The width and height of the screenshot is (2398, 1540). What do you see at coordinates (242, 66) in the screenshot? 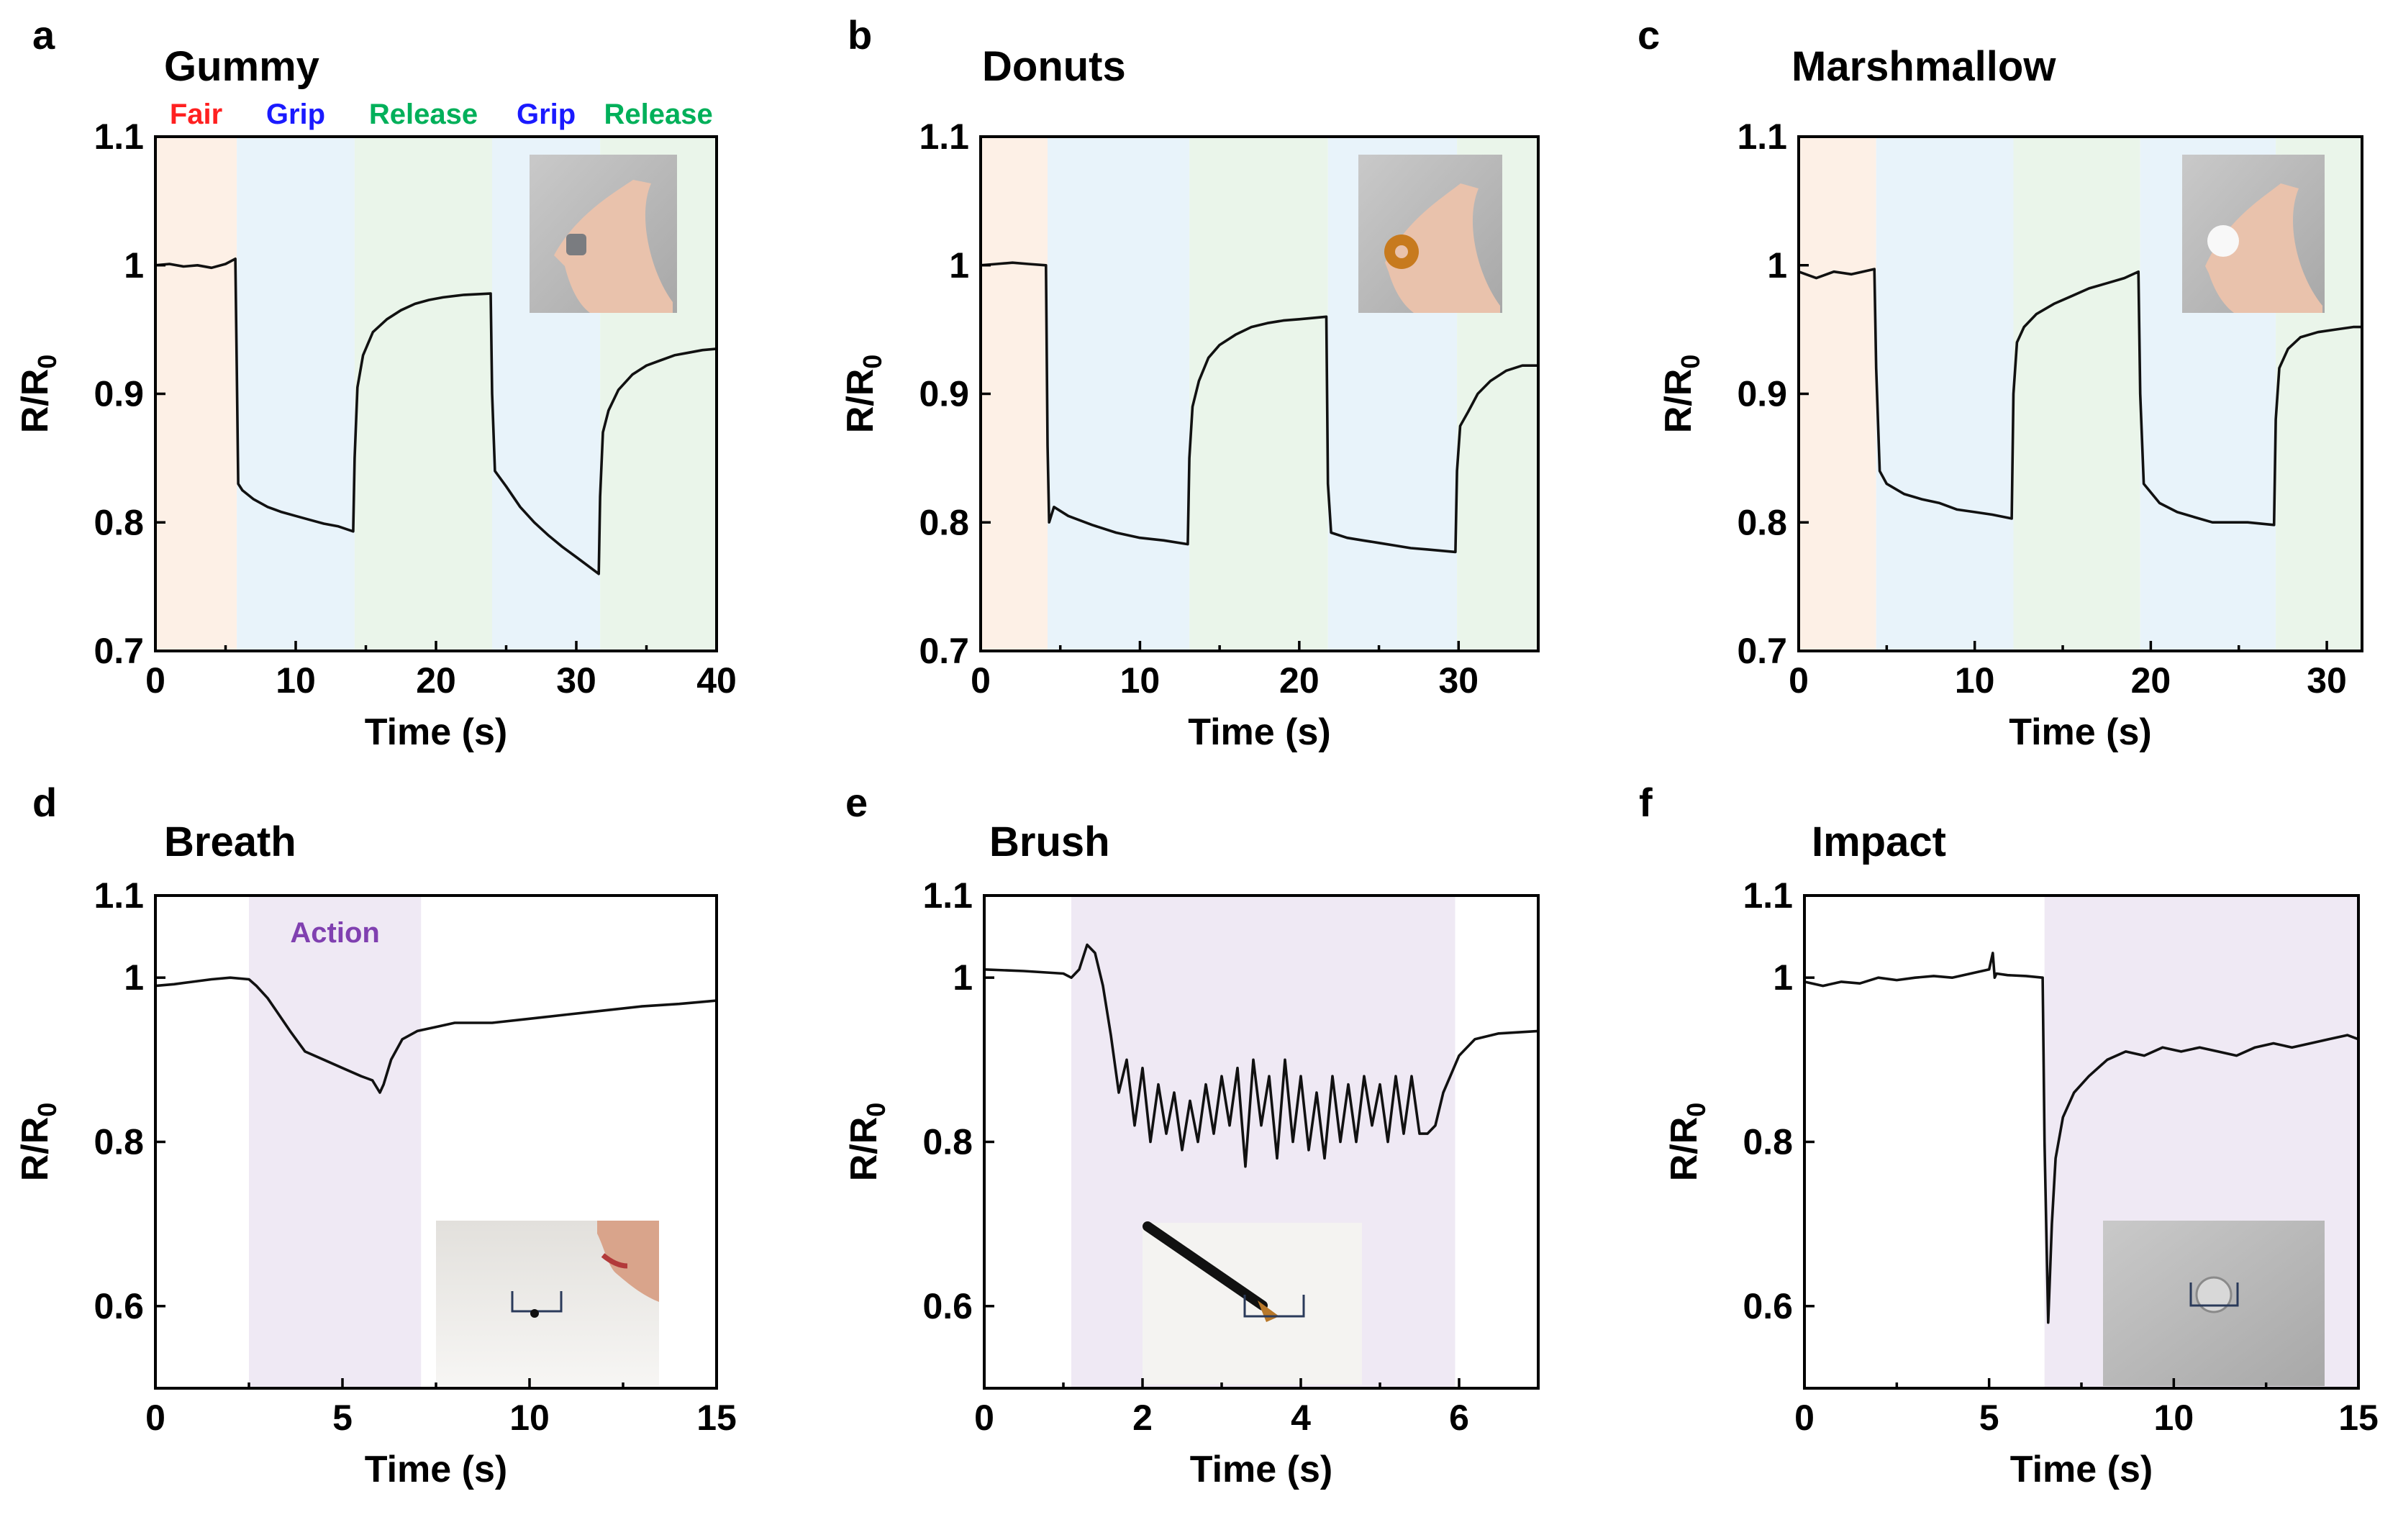
I see `panel-title-a: Gummy` at bounding box center [242, 66].